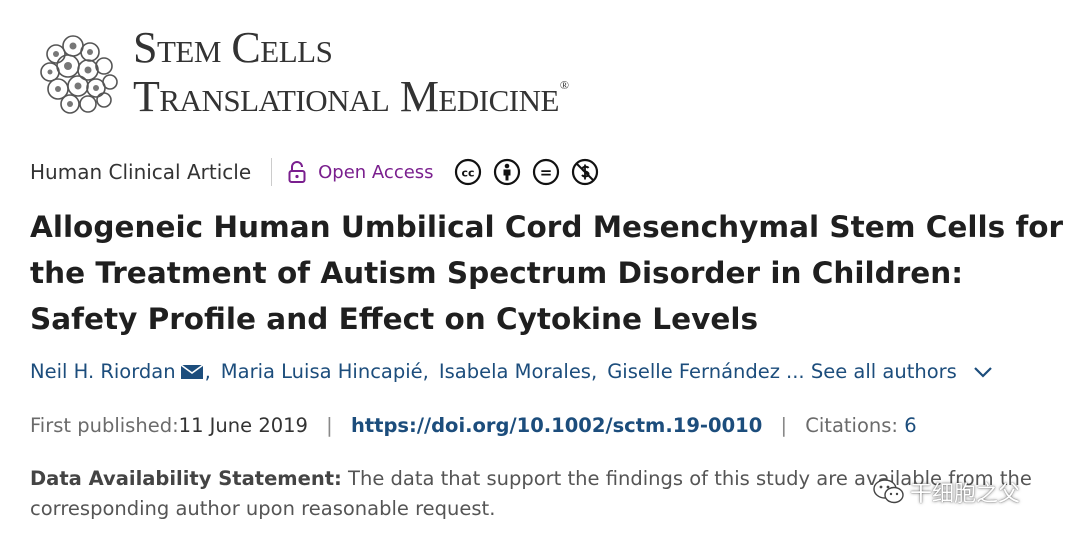  What do you see at coordinates (910, 425) in the screenshot?
I see `citations-count: 6` at bounding box center [910, 425].